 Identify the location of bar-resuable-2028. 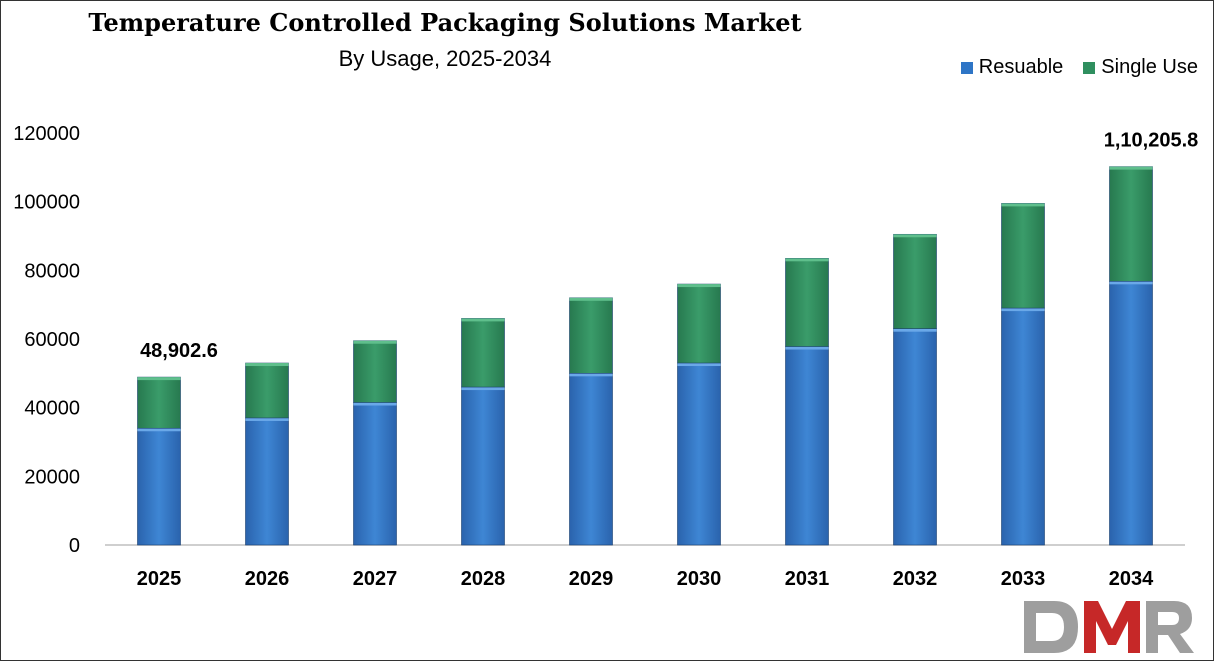
(483, 466).